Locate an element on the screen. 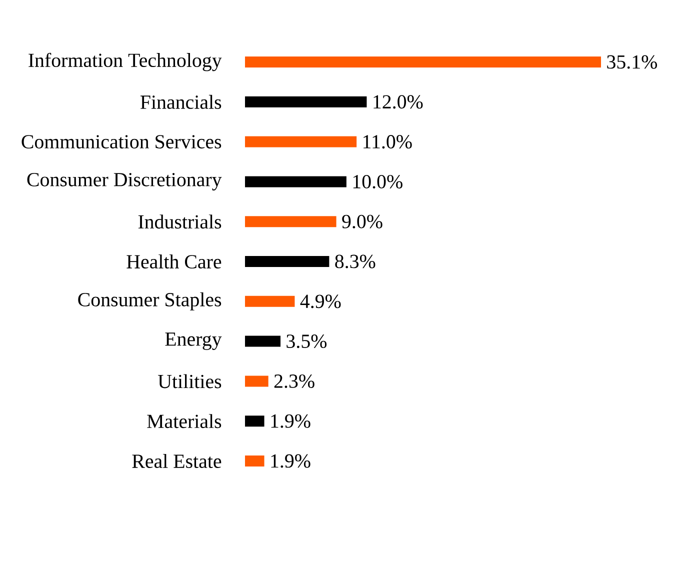 The image size is (696, 564). y-tick-label: Materials is located at coordinates (184, 421).